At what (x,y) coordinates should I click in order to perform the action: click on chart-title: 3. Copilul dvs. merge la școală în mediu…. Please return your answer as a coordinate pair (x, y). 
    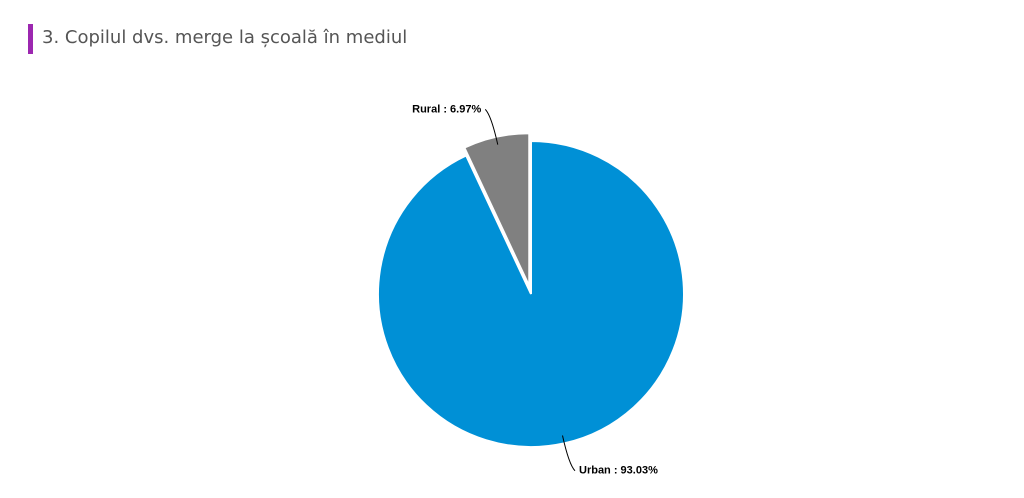
    Looking at the image, I should click on (225, 37).